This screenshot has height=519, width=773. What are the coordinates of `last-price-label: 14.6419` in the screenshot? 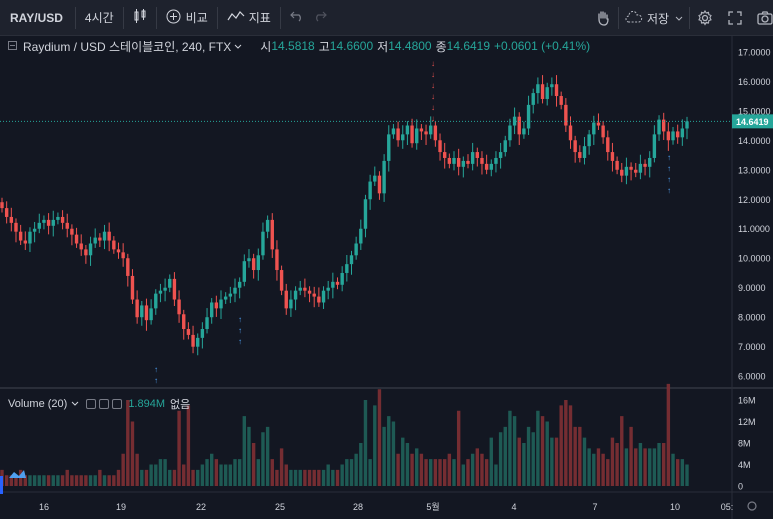 It's located at (752, 122).